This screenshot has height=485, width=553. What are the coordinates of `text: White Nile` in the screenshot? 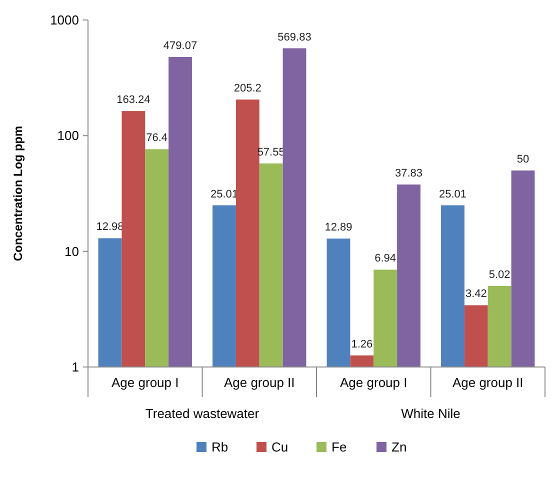 It's located at (430, 413).